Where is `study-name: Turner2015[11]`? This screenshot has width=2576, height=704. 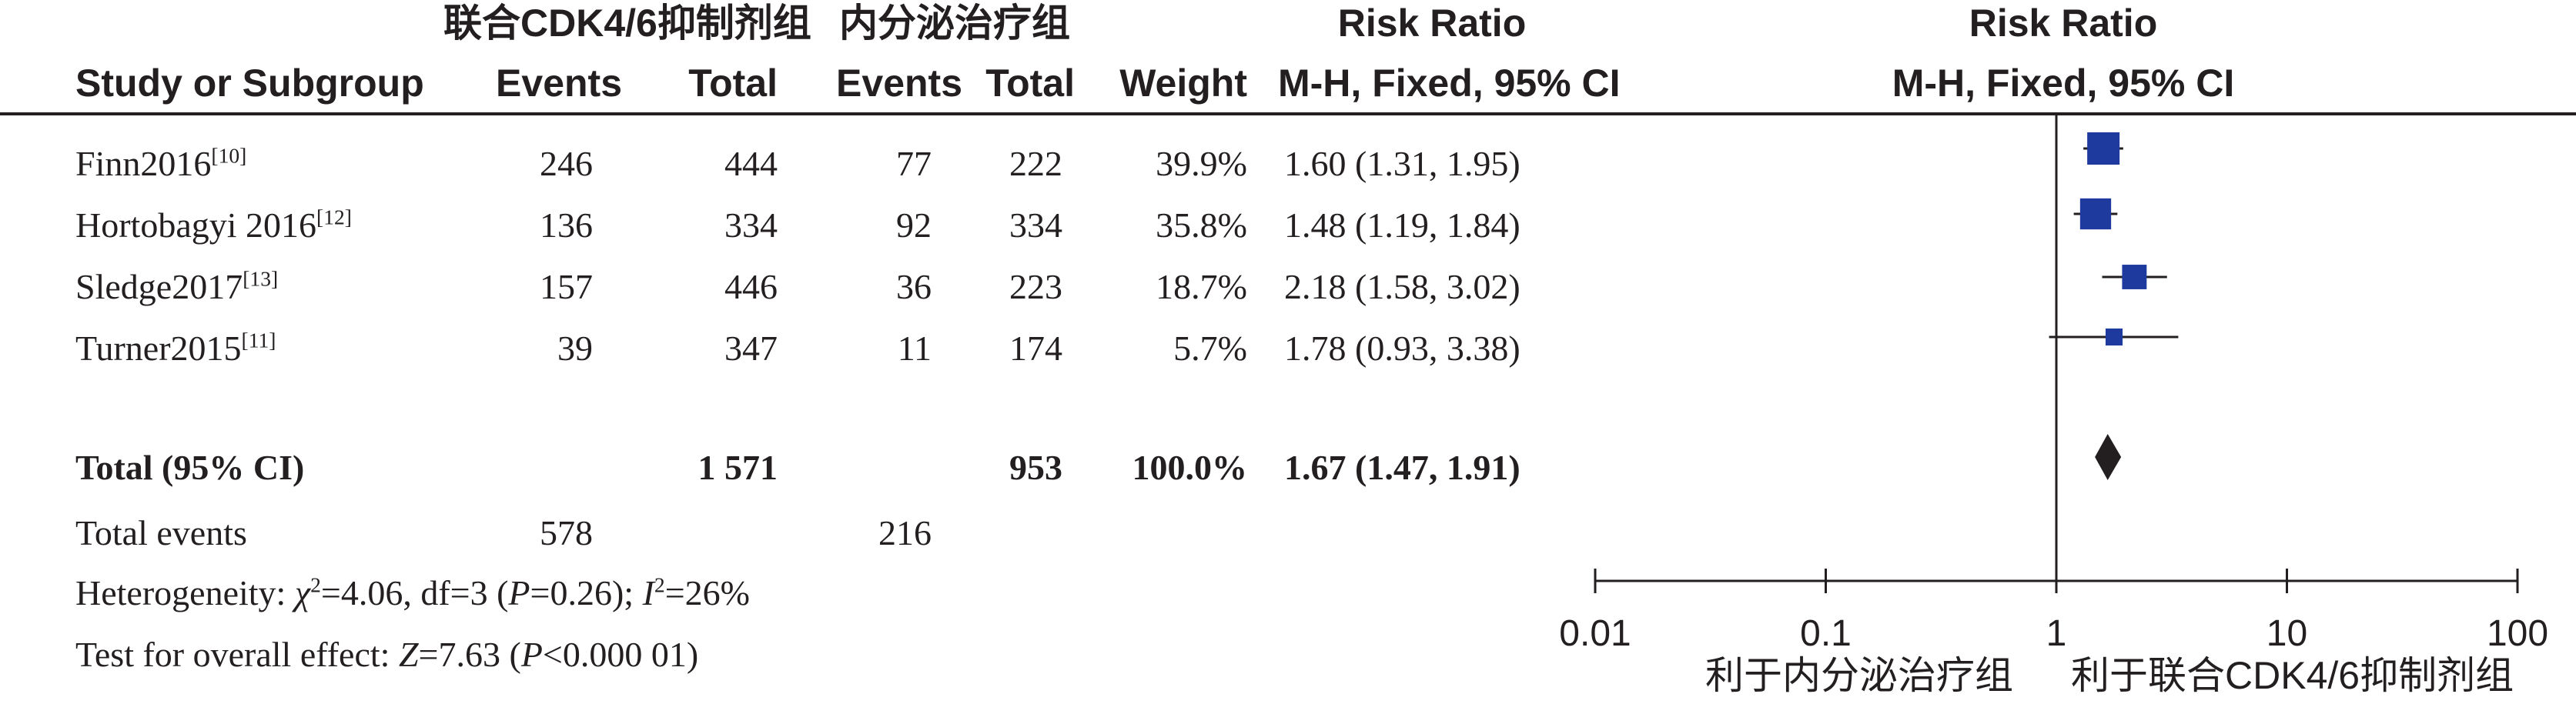 study-name: Turner2015[11] is located at coordinates (176, 348).